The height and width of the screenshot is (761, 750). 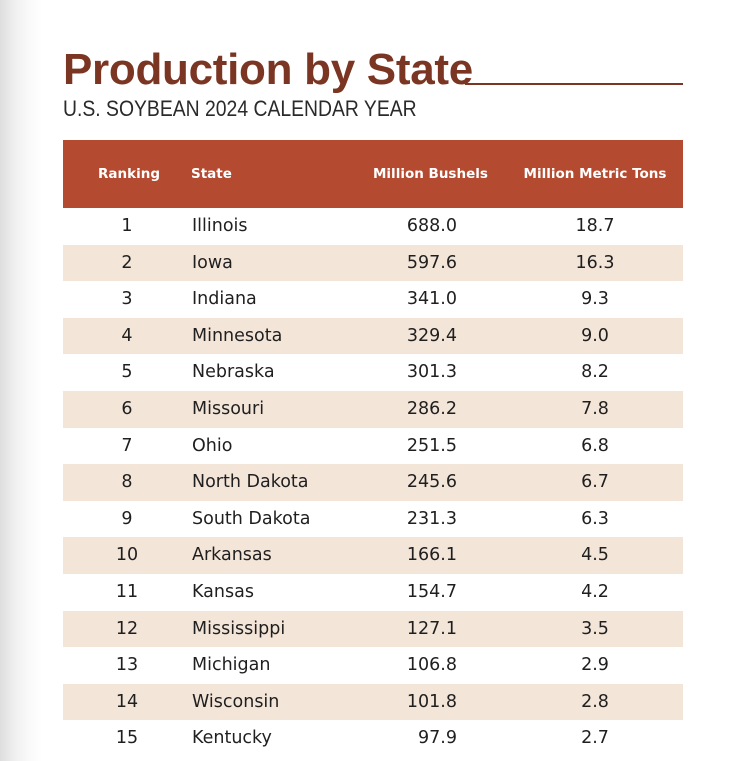 What do you see at coordinates (224, 299) in the screenshot?
I see `state-cell: Indiana` at bounding box center [224, 299].